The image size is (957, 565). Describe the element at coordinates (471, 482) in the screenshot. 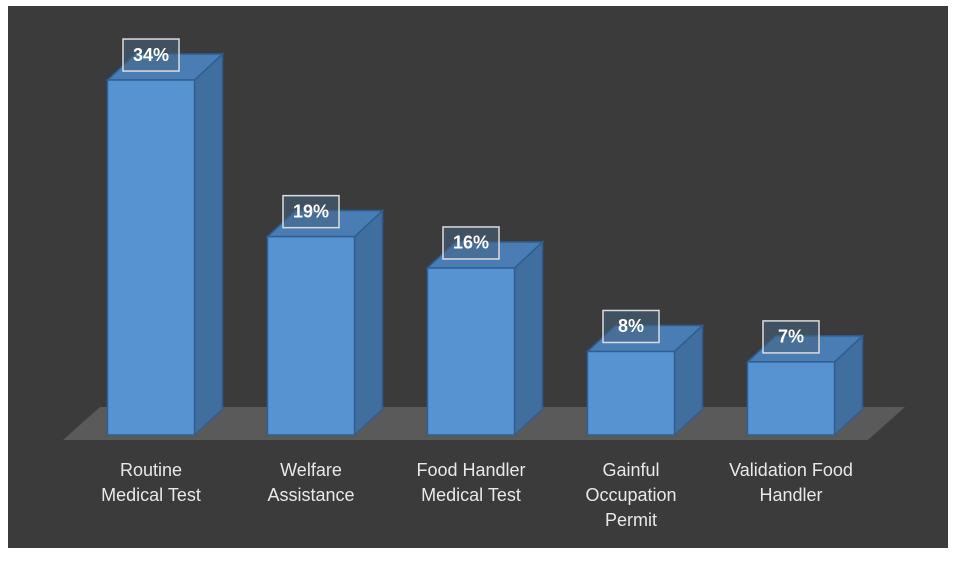

I see `x-tick-label: Food Handler Medical Test` at that location.